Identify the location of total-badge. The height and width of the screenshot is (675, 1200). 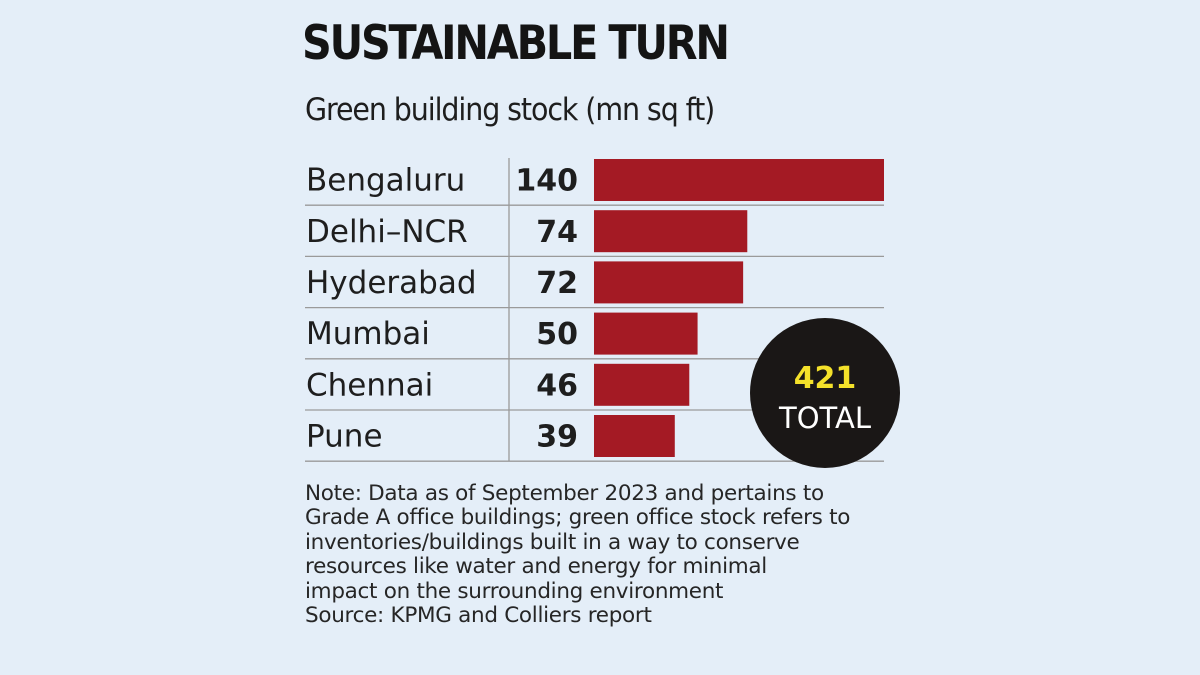
(825, 393).